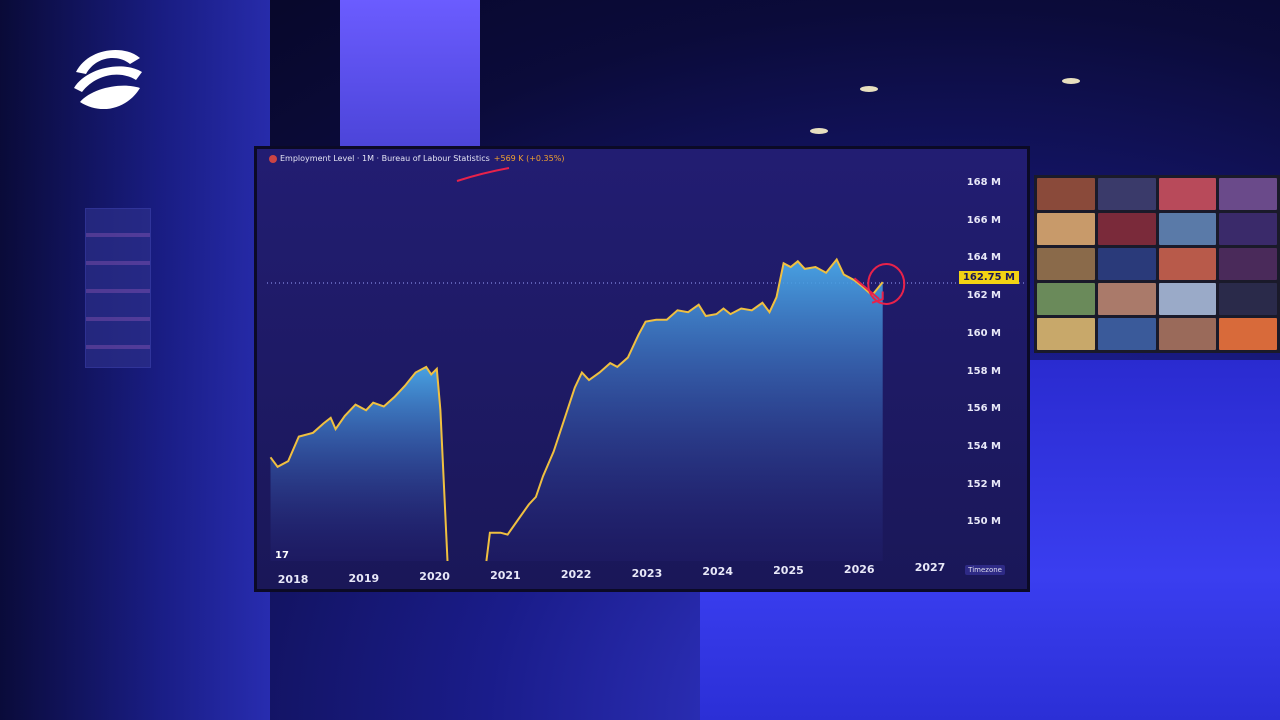 This screenshot has height=720, width=1280. I want to click on highlight-arrow, so click(868, 290).